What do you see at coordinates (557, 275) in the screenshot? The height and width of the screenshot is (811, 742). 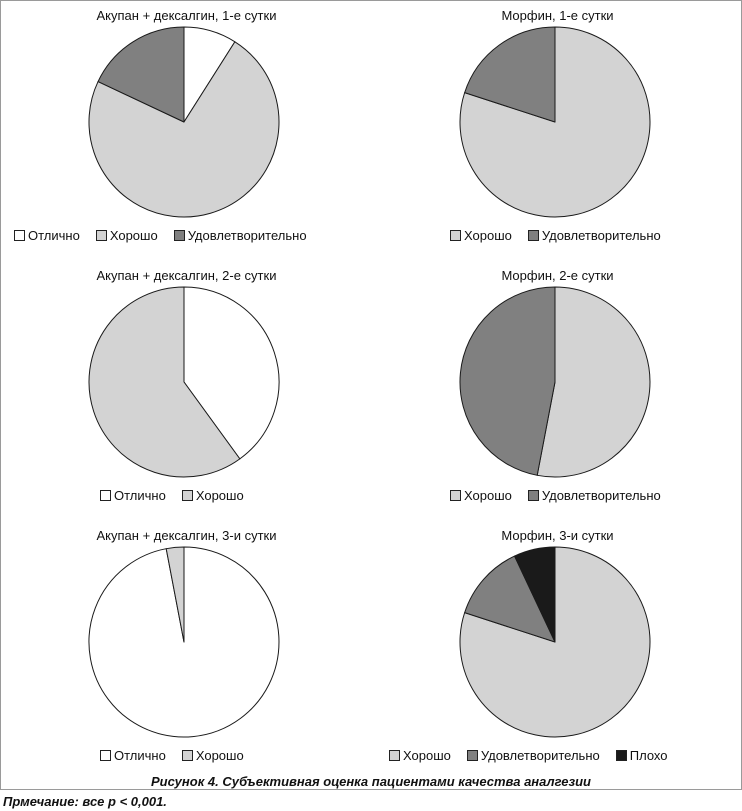 I see `chart-title: Морфин, 2-е сутки` at bounding box center [557, 275].